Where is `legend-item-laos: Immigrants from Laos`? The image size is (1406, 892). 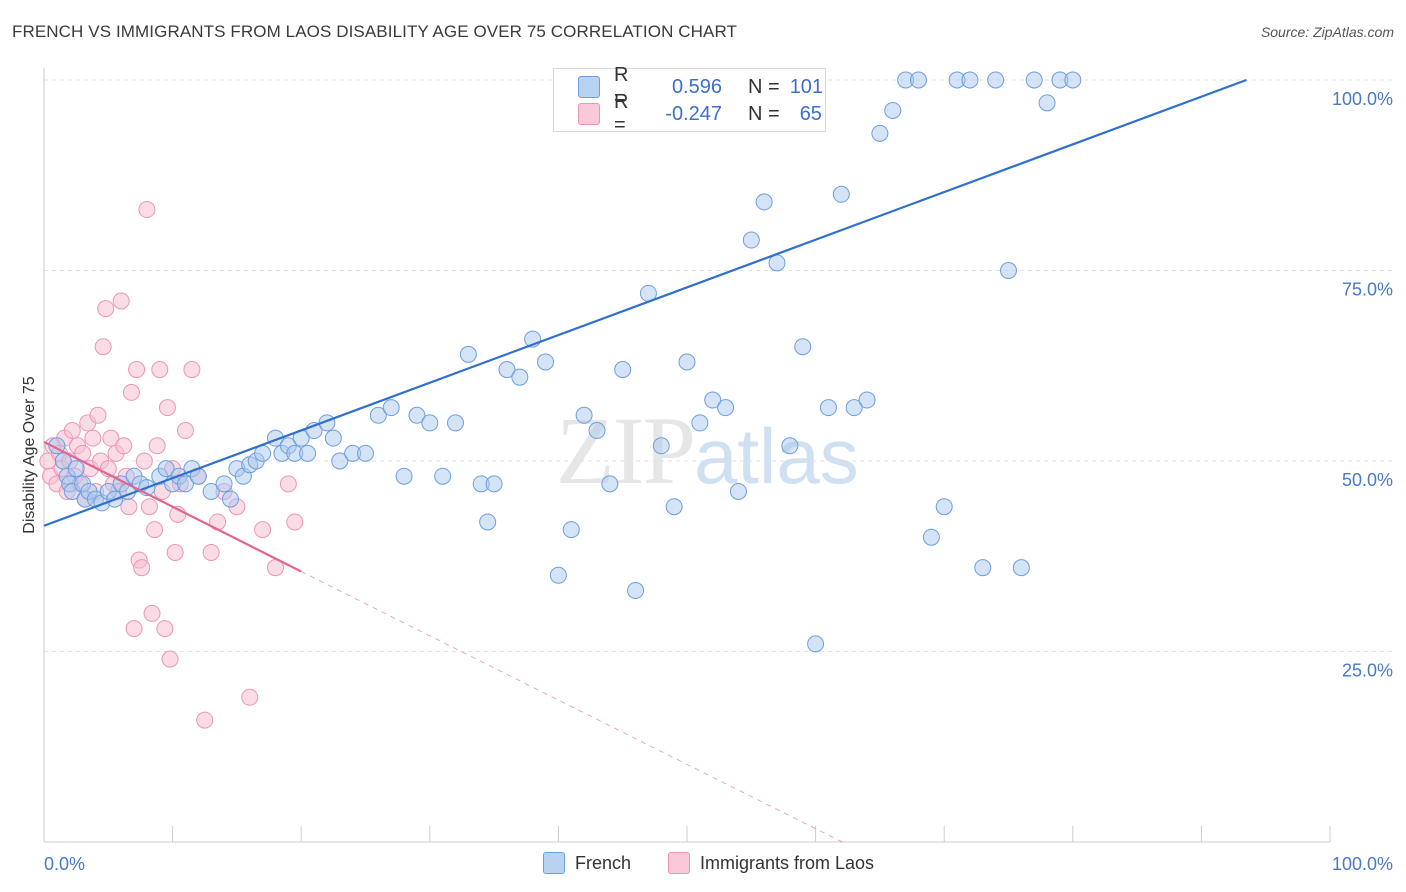 legend-item-laos: Immigrants from Laos is located at coordinates (771, 863).